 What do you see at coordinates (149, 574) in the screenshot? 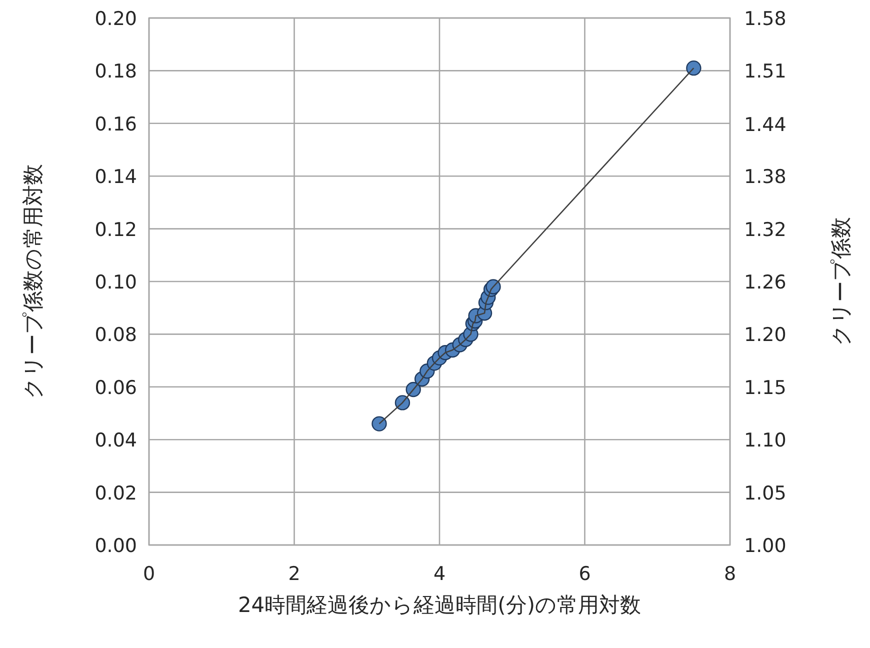
I see `x-tick-label: 0` at bounding box center [149, 574].